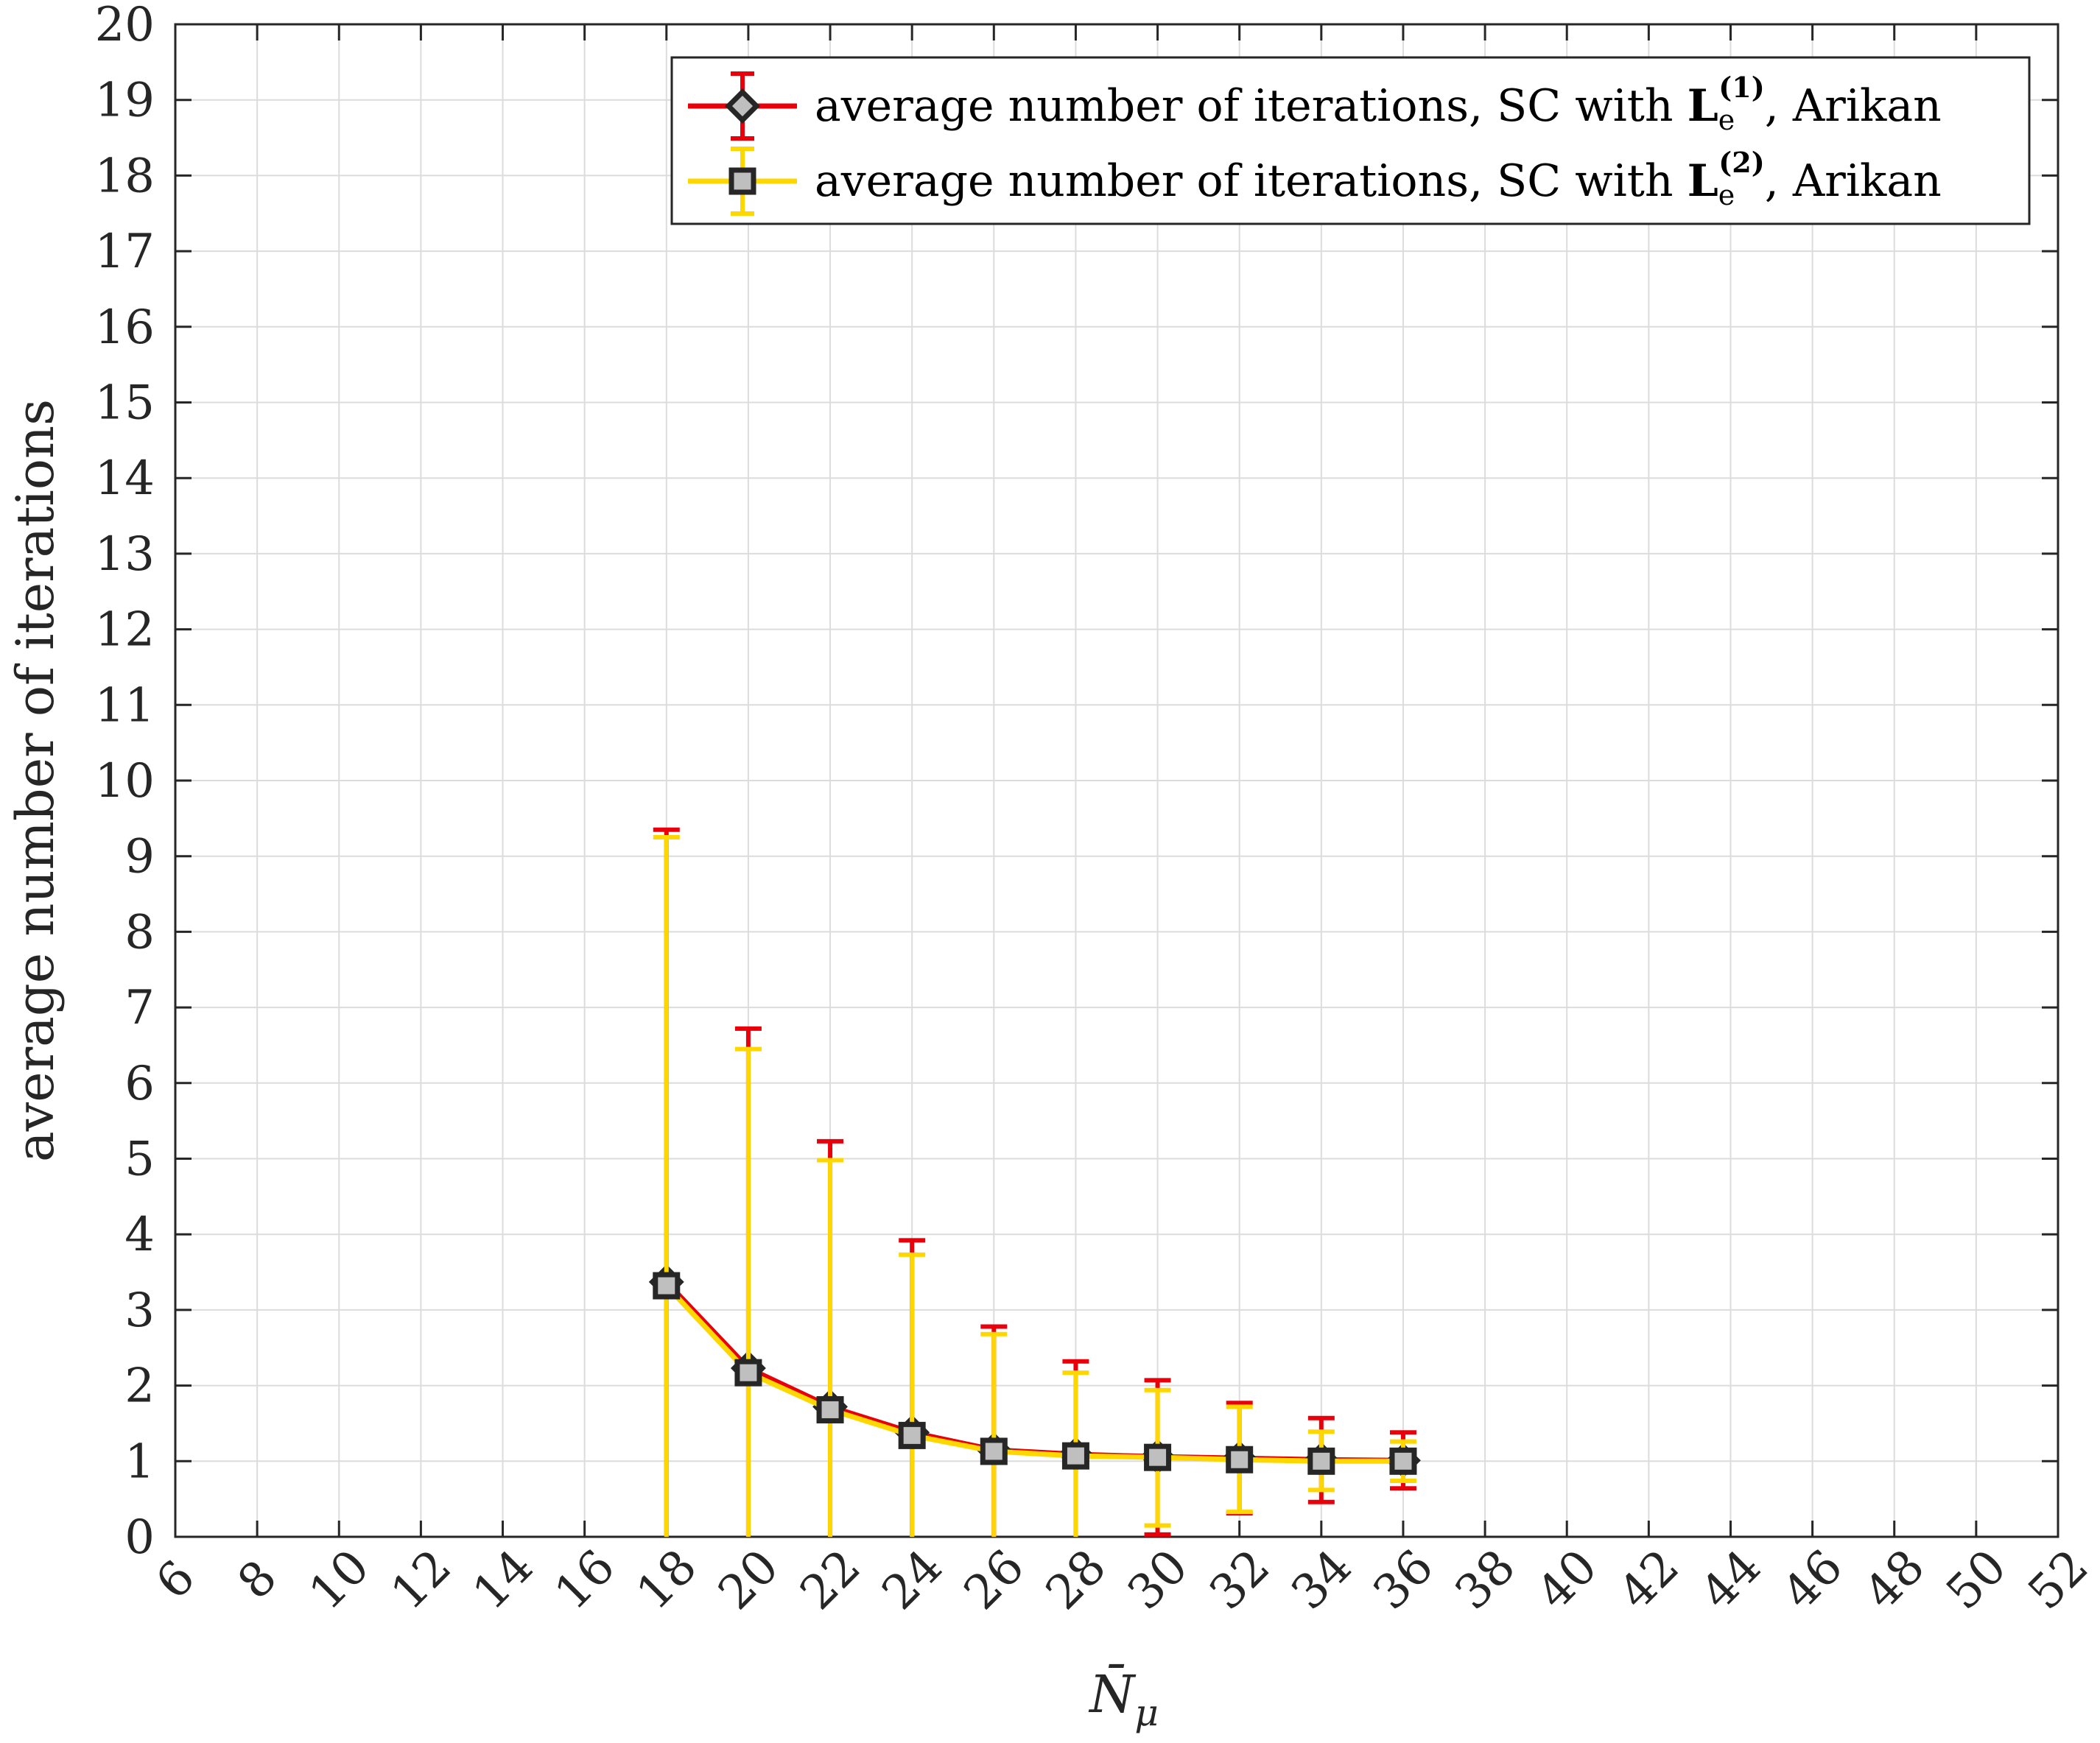 This screenshot has width=2100, height=1743. I want to click on y-tick-label: 7, so click(140, 1008).